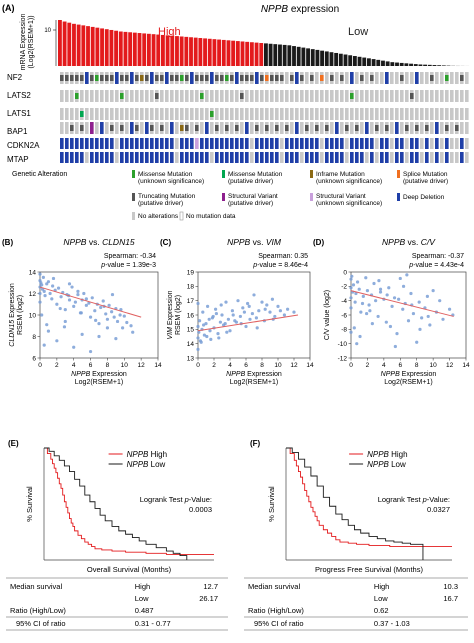 The height and width of the screenshot is (643, 474). What do you see at coordinates (450, 586) in the screenshot?
I see `panel-f-table-high-value: 10.3` at bounding box center [450, 586].